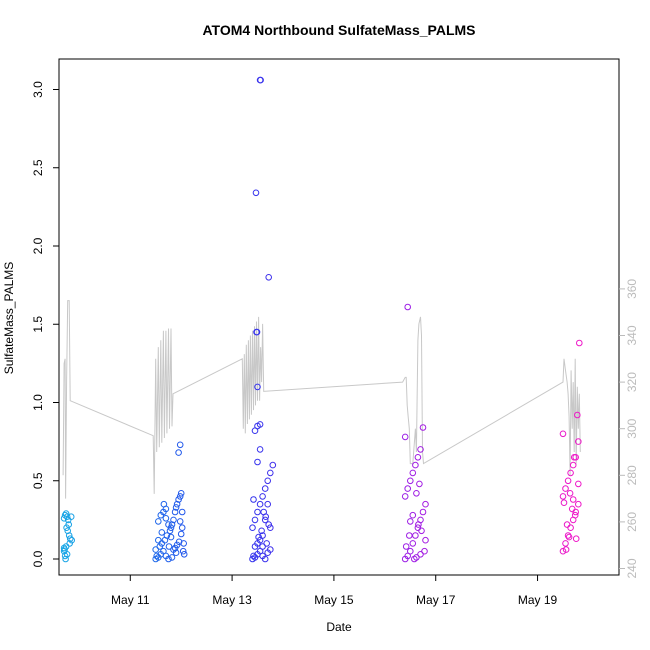 The height and width of the screenshot is (650, 650). Describe the element at coordinates (632, 382) in the screenshot. I see `right-y-tick-label: 320` at that location.